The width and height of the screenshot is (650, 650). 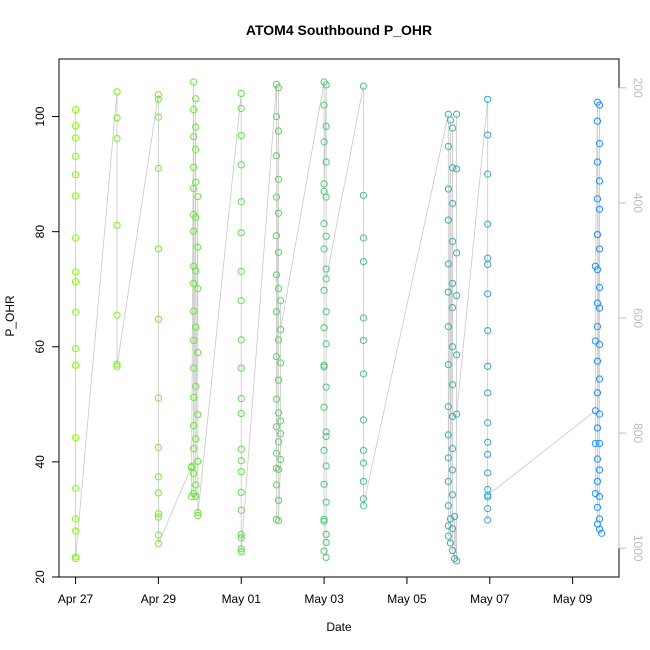 What do you see at coordinates (10, 316) in the screenshot?
I see `y-axis-title: P_OHR` at bounding box center [10, 316].